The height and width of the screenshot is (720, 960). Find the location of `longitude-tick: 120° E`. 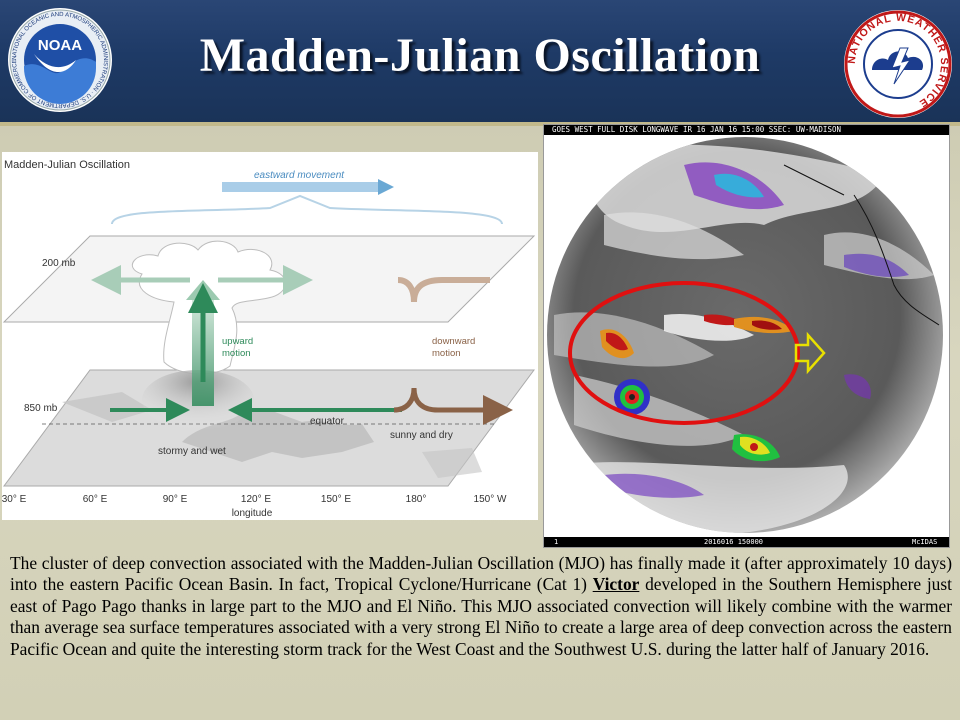

longitude-tick: 120° E is located at coordinates (256, 499).